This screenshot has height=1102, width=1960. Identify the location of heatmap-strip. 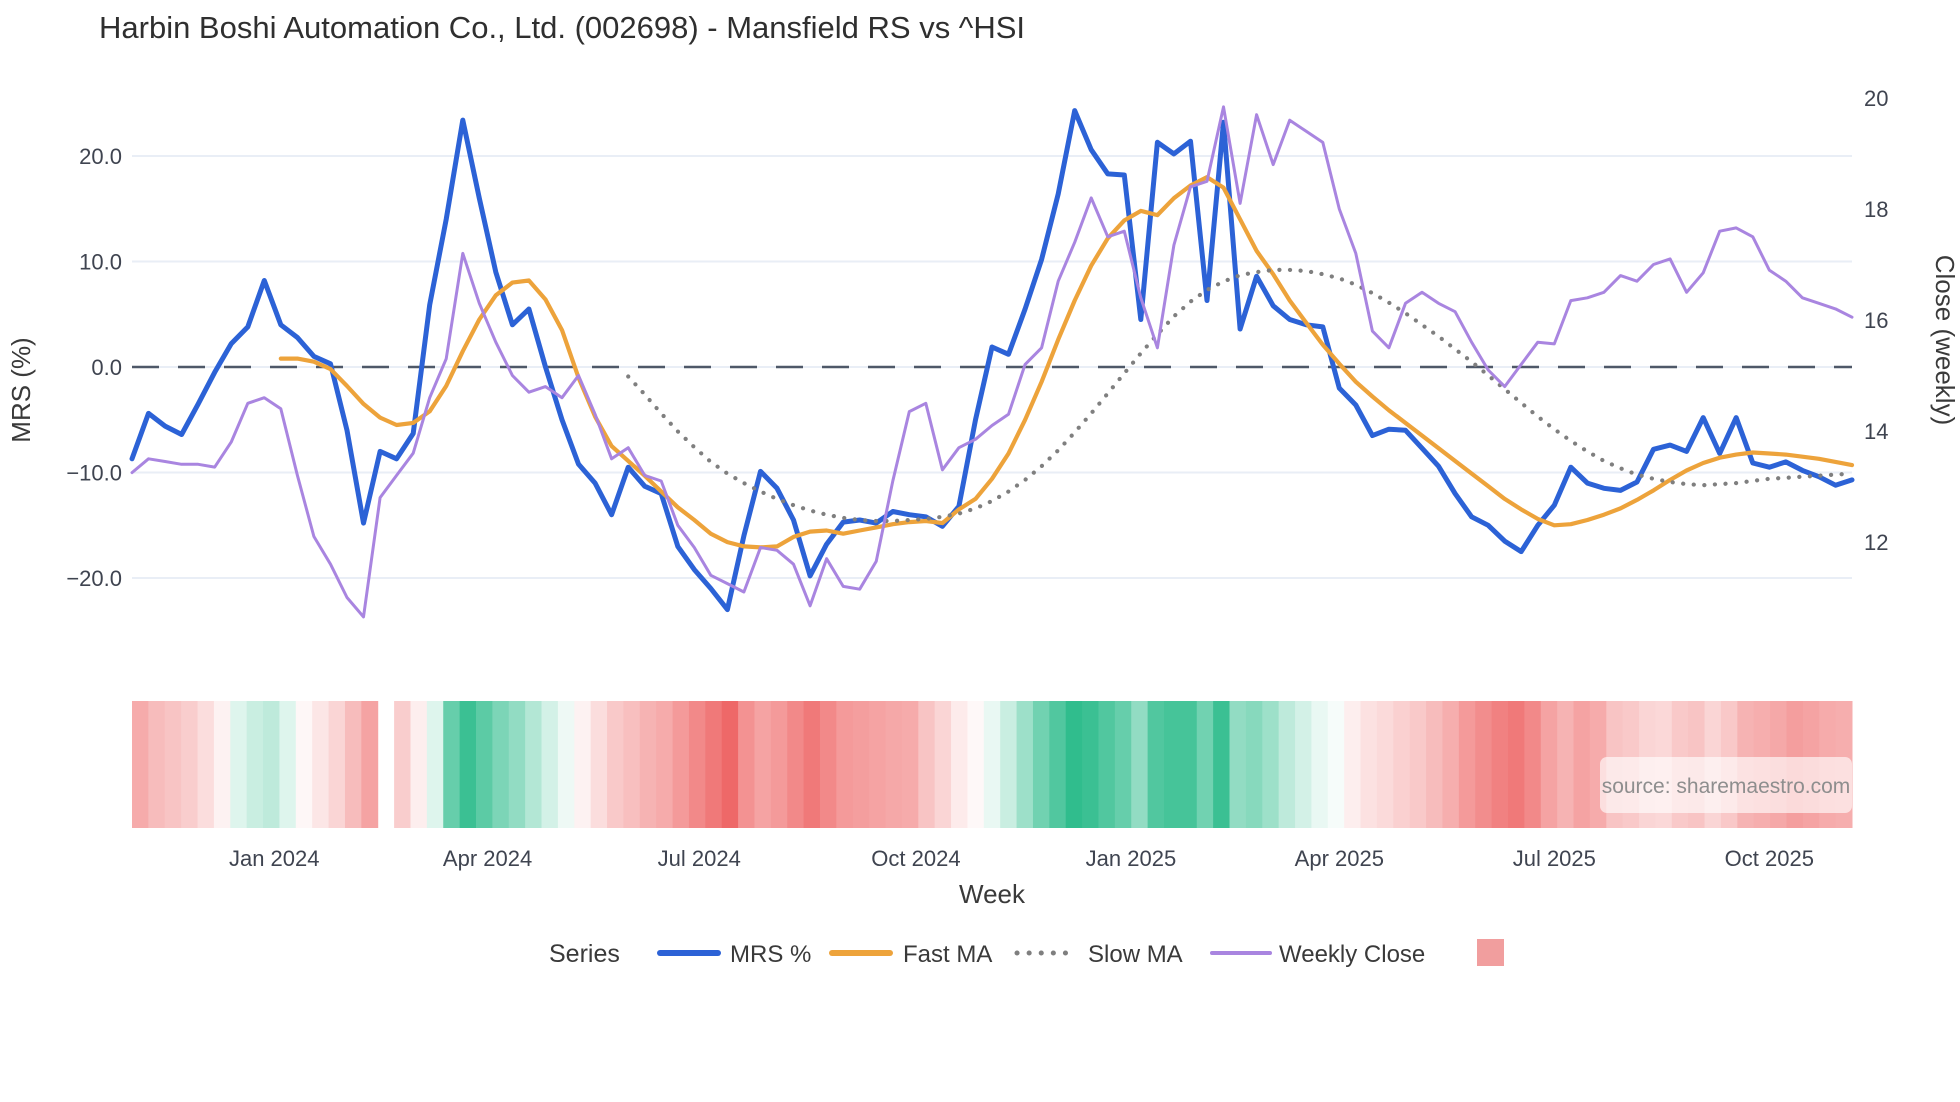
(992, 764).